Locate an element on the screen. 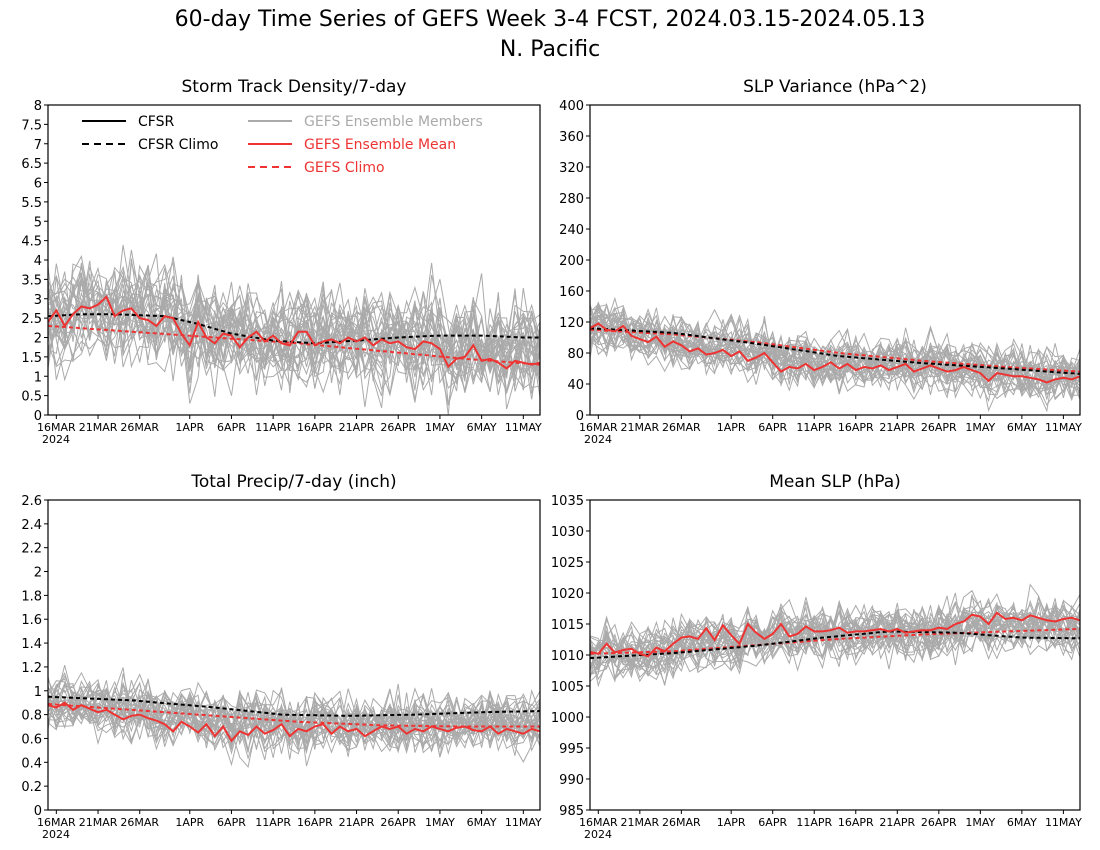  y-tick-label: 1030 is located at coordinates (567, 532).